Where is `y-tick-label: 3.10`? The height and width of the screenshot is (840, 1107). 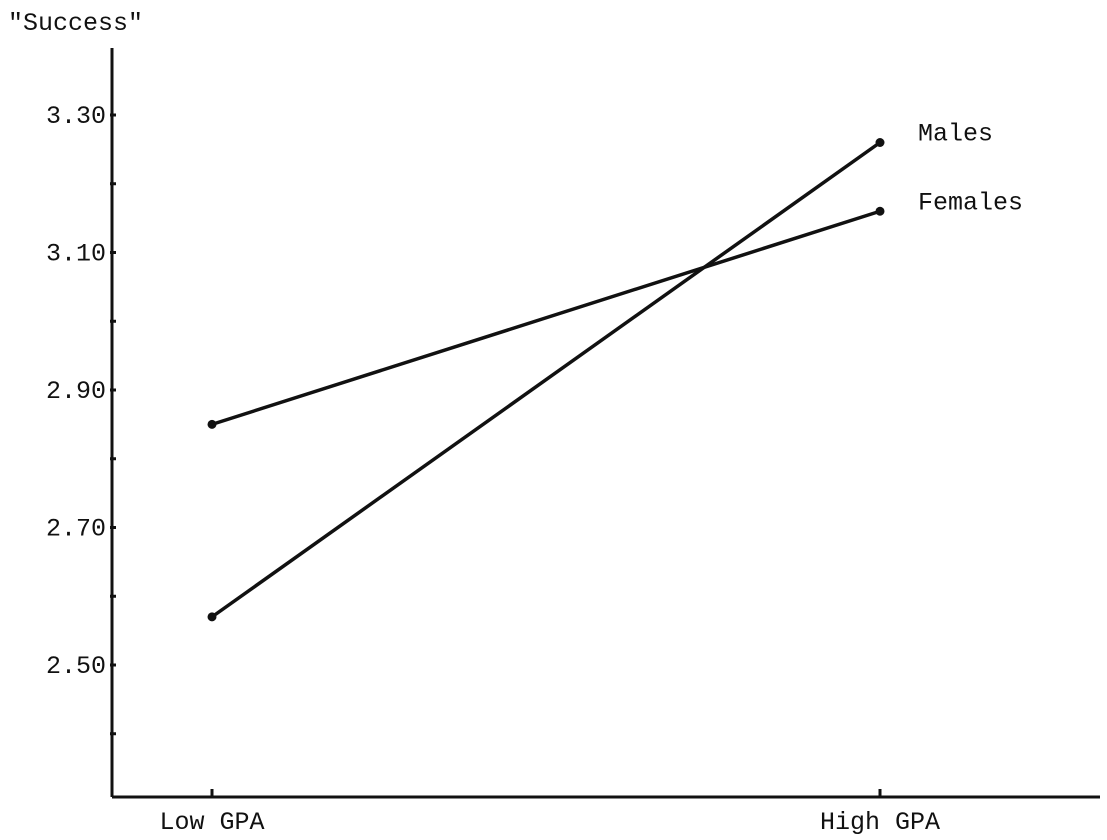 y-tick-label: 3.10 is located at coordinates (76, 254).